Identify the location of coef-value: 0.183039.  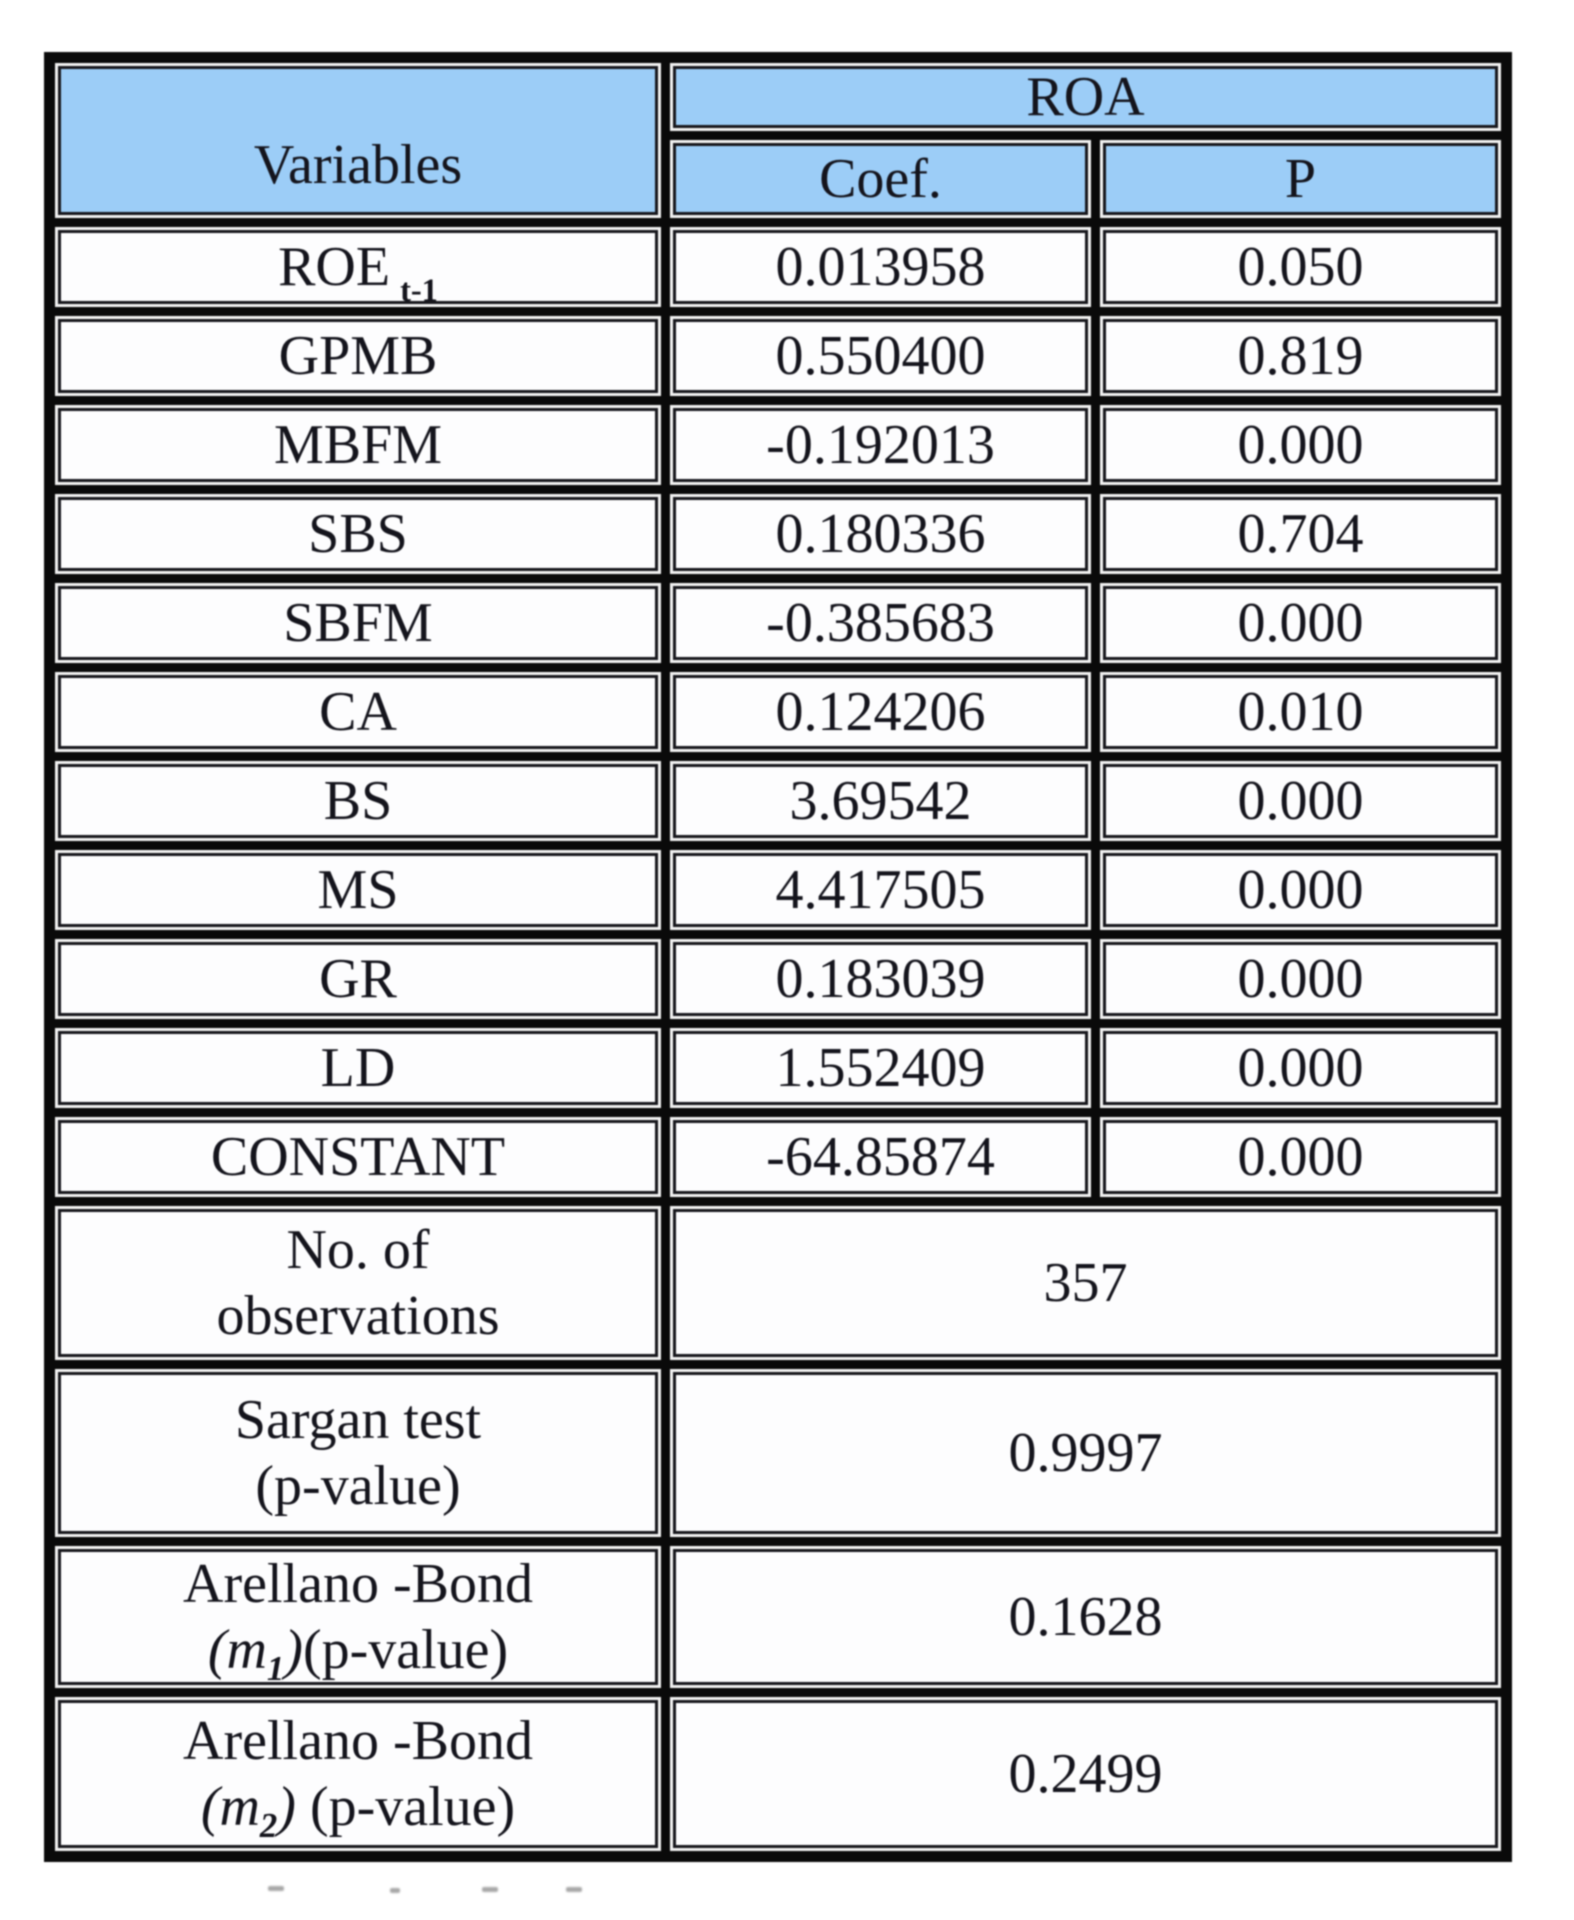
(880, 978).